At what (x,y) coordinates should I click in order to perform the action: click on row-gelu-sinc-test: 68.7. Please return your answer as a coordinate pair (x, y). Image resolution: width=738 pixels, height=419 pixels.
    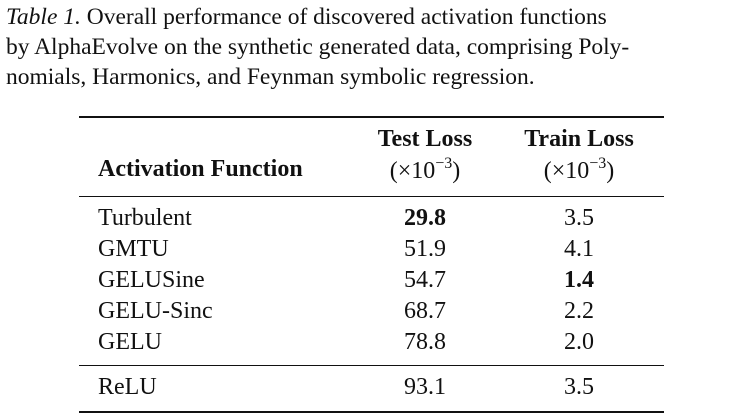
    Looking at the image, I should click on (425, 311).